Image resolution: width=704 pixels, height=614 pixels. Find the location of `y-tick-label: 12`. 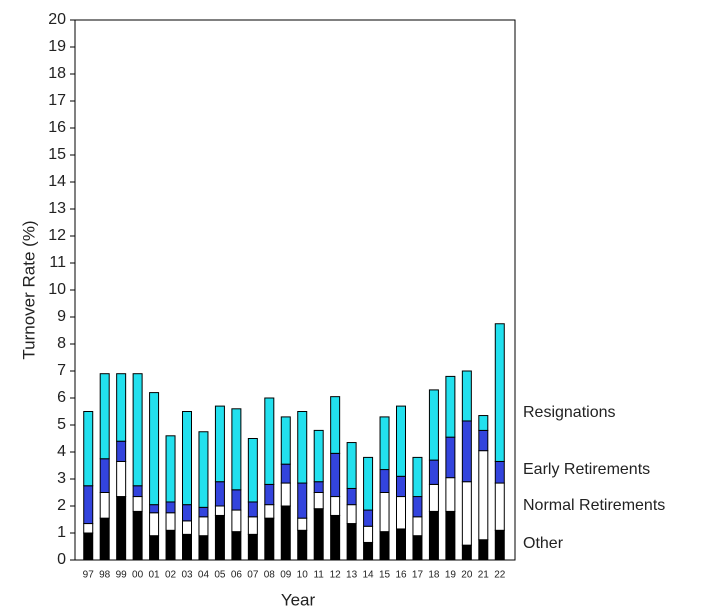

y-tick-label: 12 is located at coordinates (57, 235).